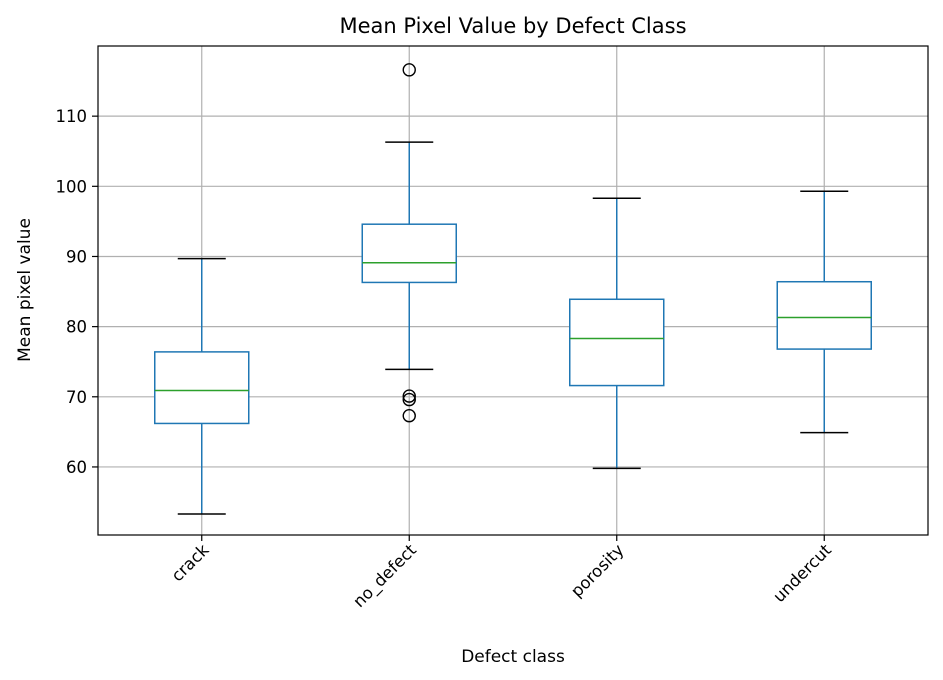  I want to click on box-undercut, so click(824, 312).